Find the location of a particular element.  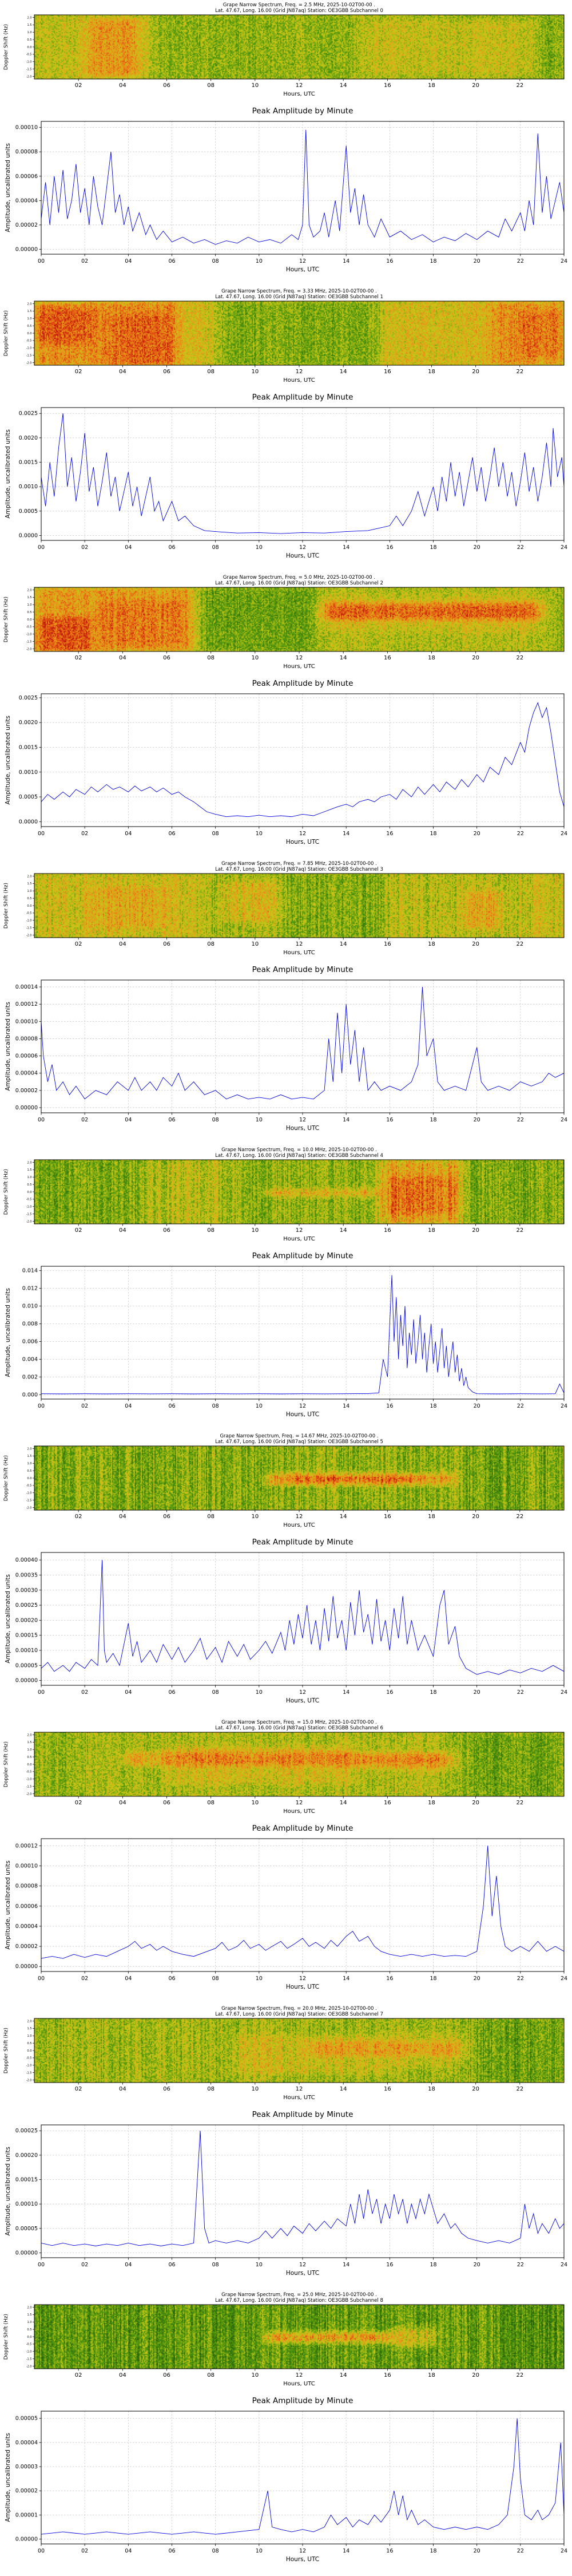

amplitude-y-tick-label: 0.00000 is located at coordinates (26, 1681).